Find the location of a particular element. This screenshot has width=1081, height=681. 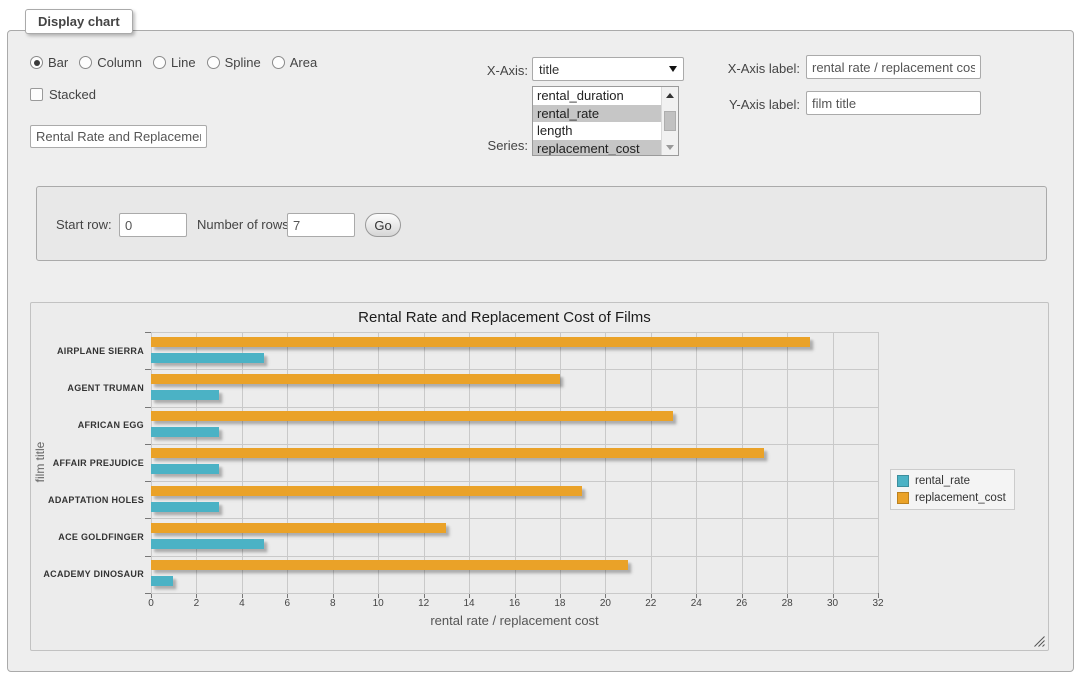

chart-type-radio-bar: Bar is located at coordinates (49, 62).